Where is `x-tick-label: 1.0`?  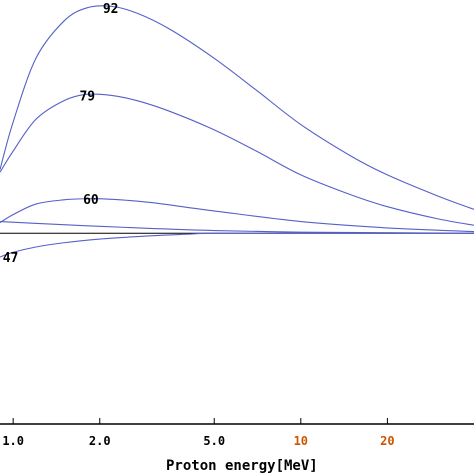 x-tick-label: 1.0 is located at coordinates (13, 441).